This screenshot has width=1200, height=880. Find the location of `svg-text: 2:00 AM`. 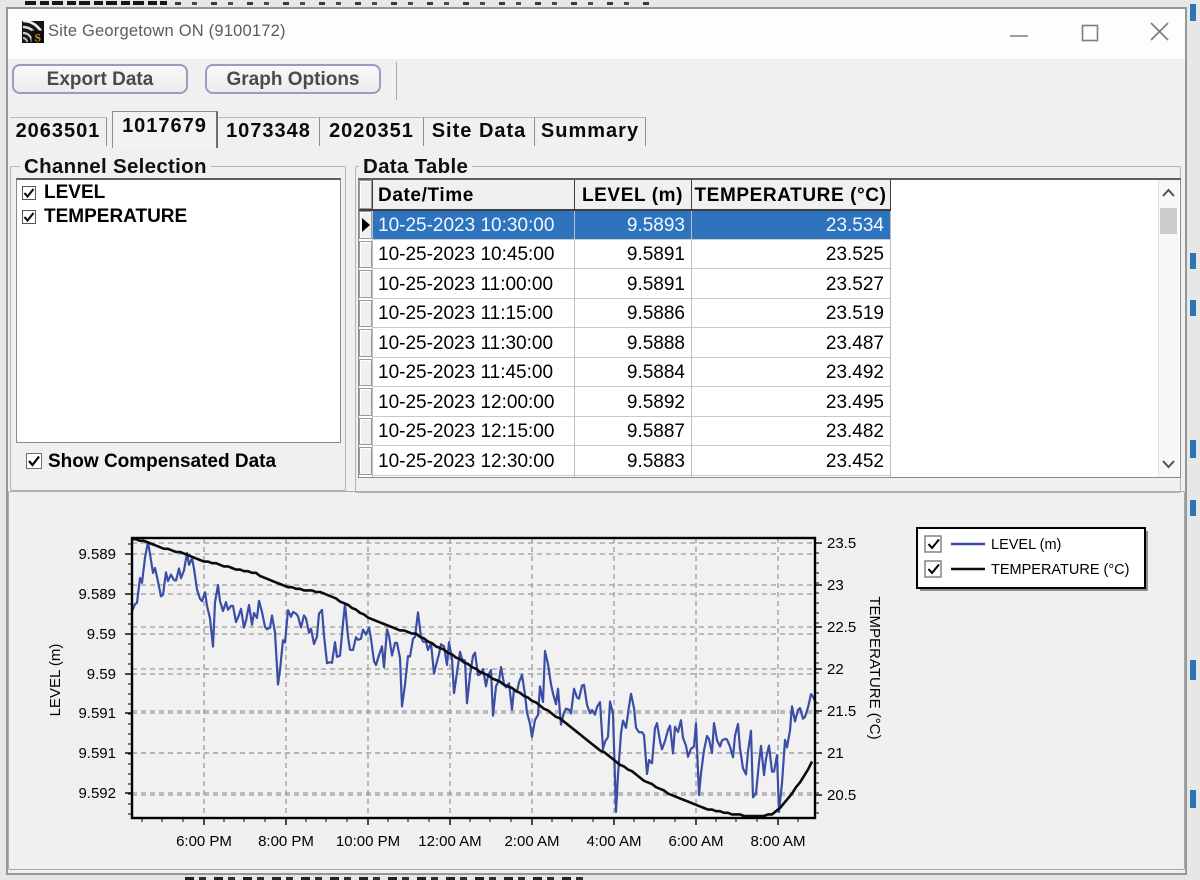

svg-text: 2:00 AM is located at coordinates (531, 841).